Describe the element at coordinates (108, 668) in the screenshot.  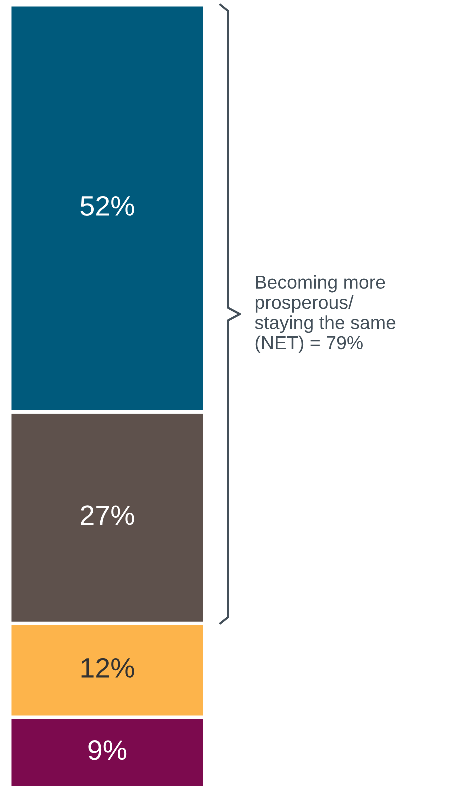
I see `data-label: 12%` at that location.